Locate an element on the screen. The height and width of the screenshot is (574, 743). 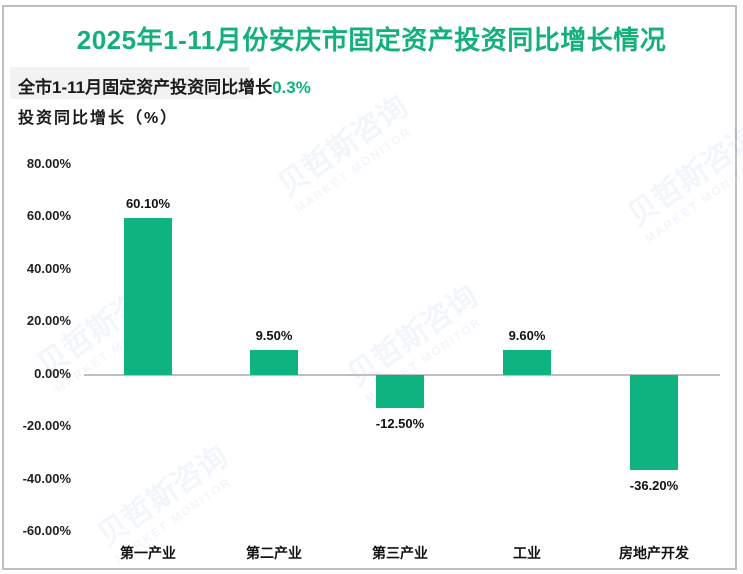
y-tick: 60.00% is located at coordinates (48, 215).